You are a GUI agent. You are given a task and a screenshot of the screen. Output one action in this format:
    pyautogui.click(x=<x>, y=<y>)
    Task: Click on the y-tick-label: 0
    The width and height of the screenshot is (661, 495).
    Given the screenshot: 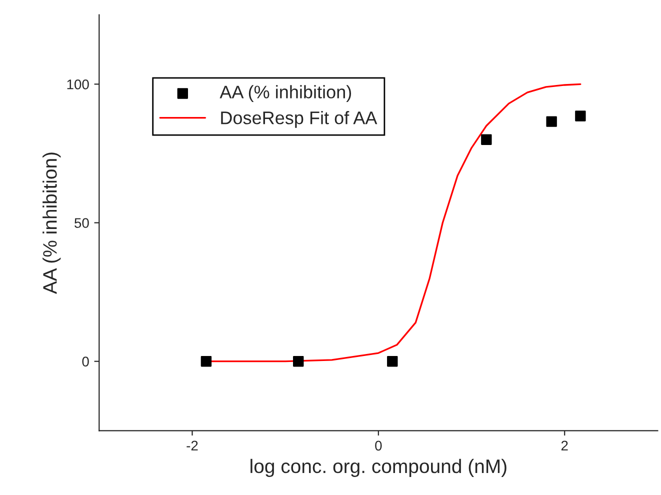 What is the action you would take?
    pyautogui.click(x=85, y=361)
    